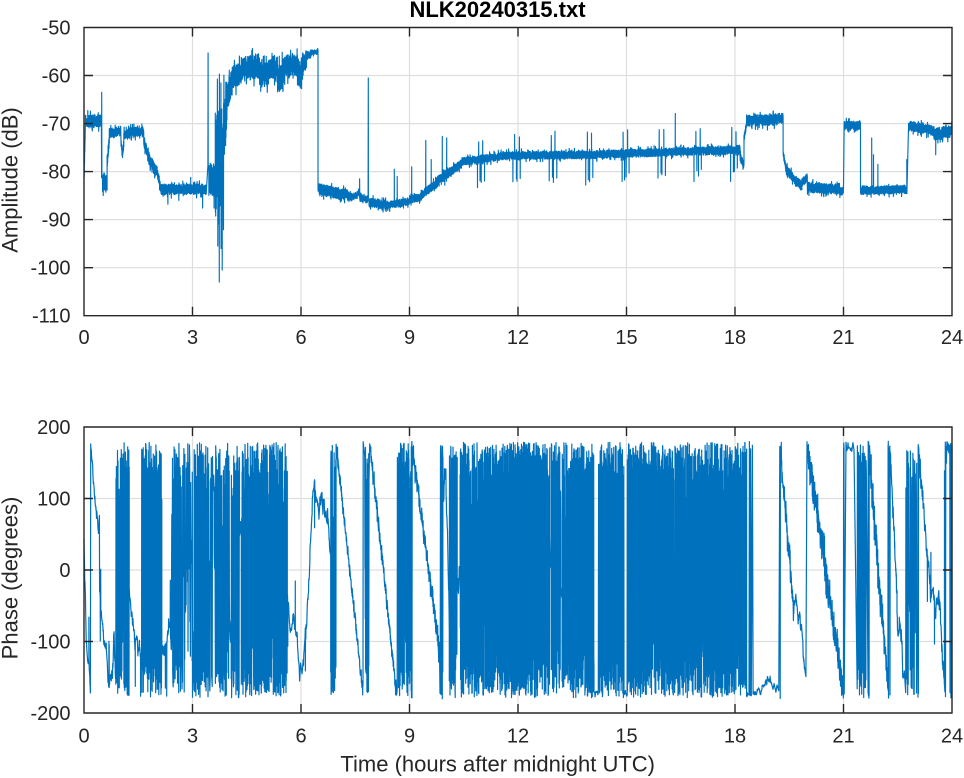 The height and width of the screenshot is (778, 964). What do you see at coordinates (51, 317) in the screenshot?
I see `svg-text: -110` at bounding box center [51, 317].